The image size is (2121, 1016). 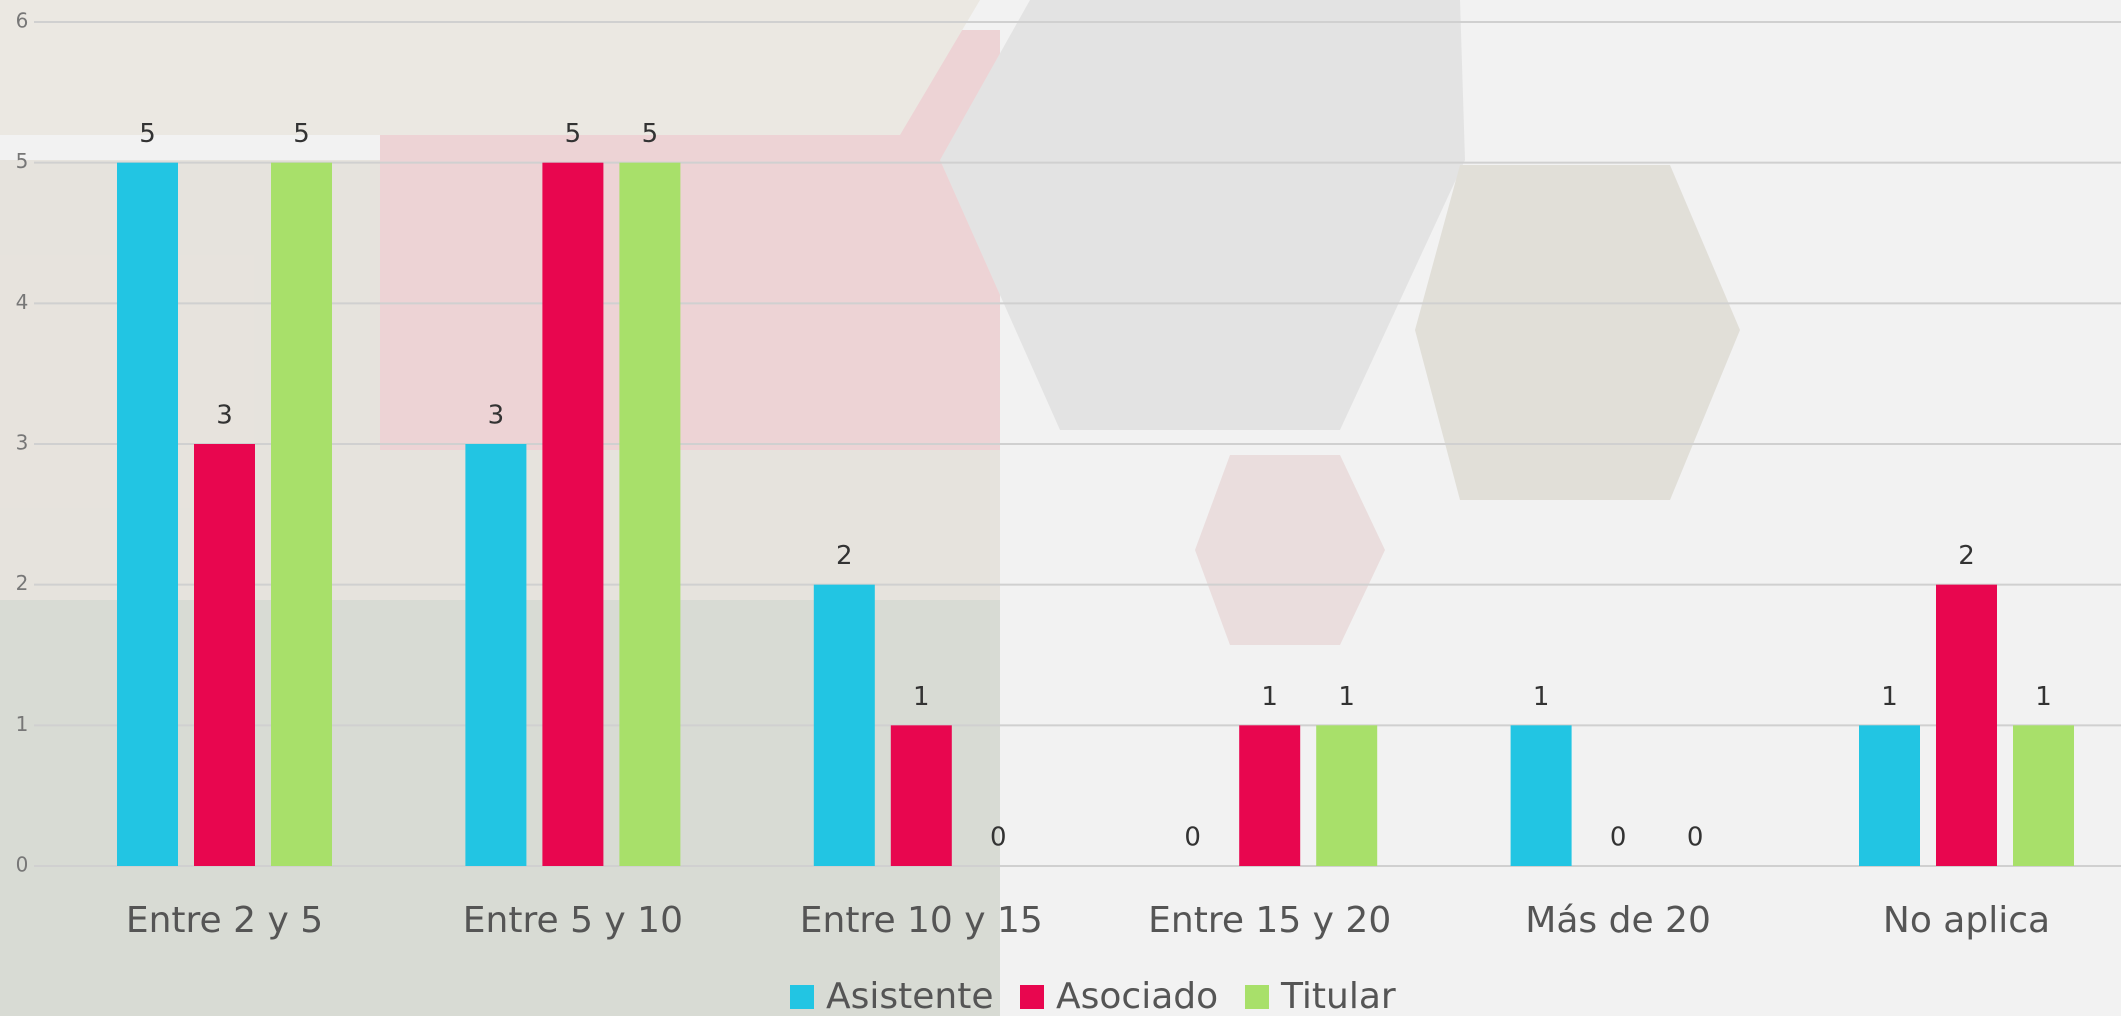 I want to click on y-tick-label: 3, so click(x=22, y=443).